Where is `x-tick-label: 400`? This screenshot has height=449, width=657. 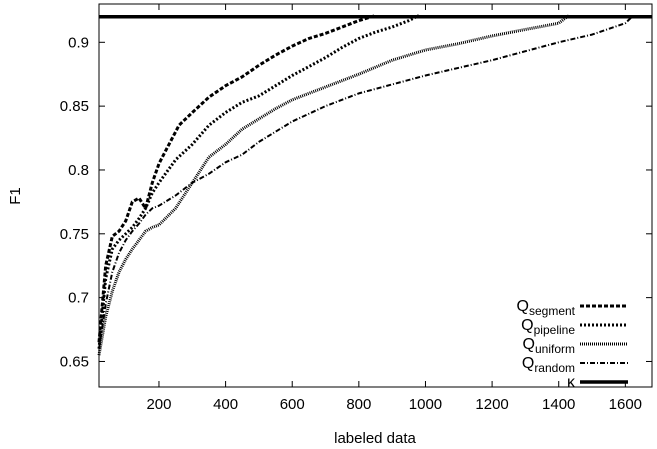 x-tick-label: 400 is located at coordinates (225, 404).